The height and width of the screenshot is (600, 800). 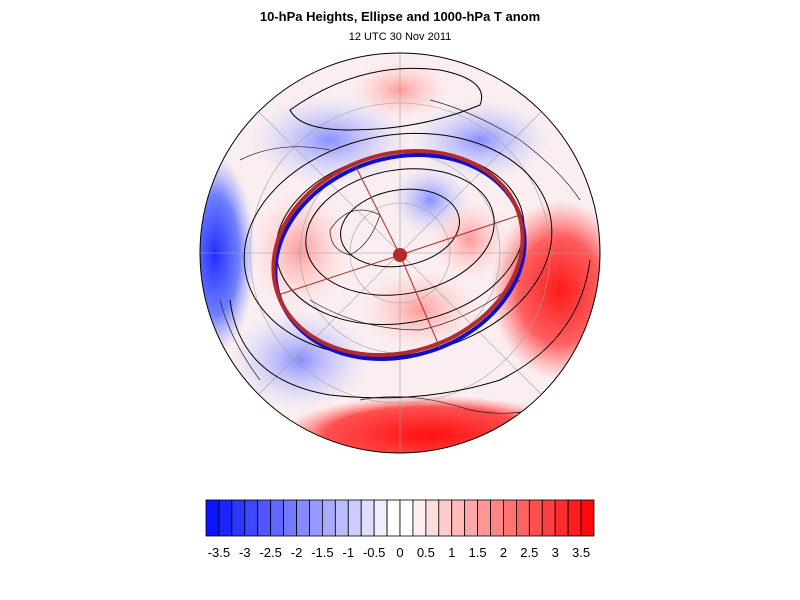 I want to click on colorbar-tick-label: -3.5, so click(x=219, y=552).